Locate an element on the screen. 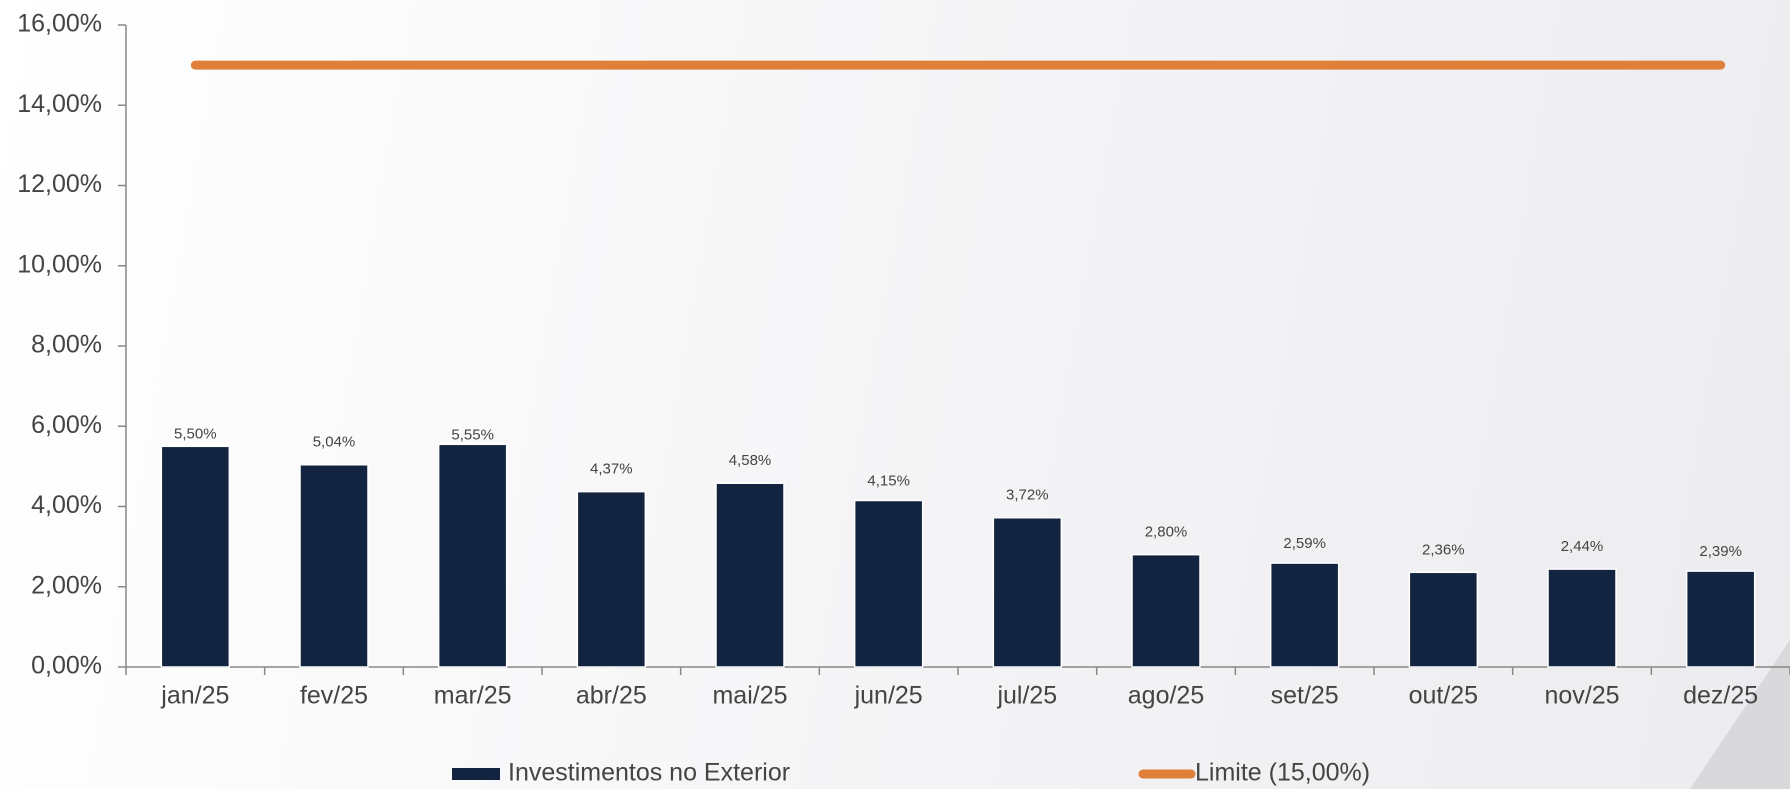 This screenshot has width=1790, height=789. x-tick-label: jul/25 is located at coordinates (1026, 696).